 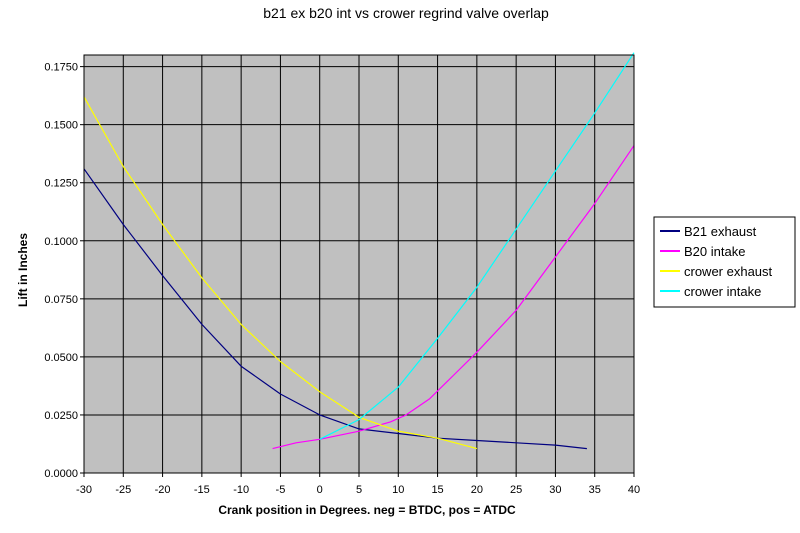 What do you see at coordinates (516, 490) in the screenshot?
I see `x-tick-label: 25` at bounding box center [516, 490].